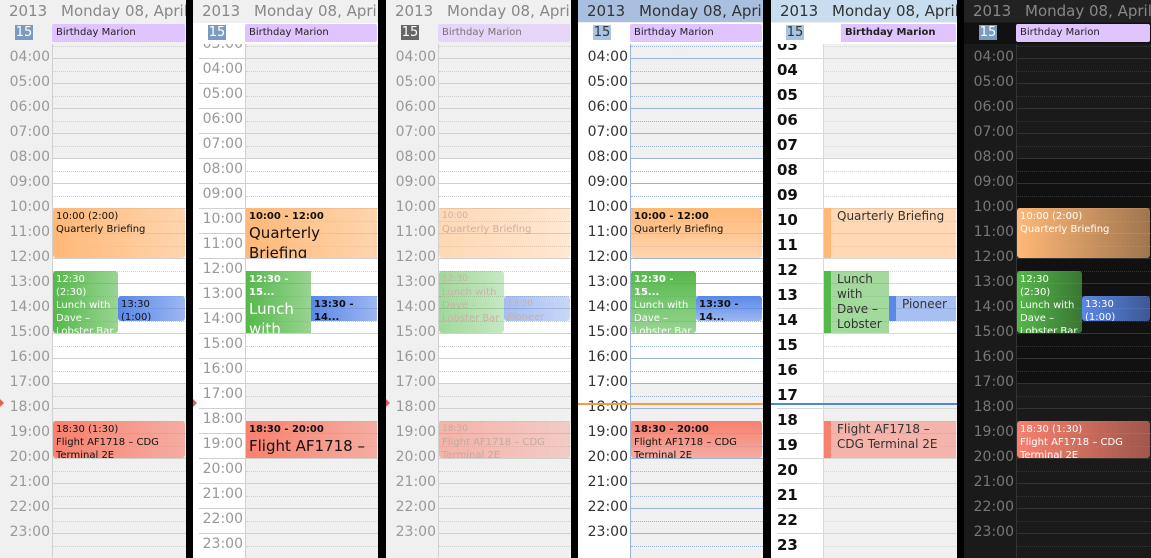  Describe the element at coordinates (890, 439) in the screenshot. I see `event-flight: Flight AF1718 – CDG Terminal 2E` at that location.